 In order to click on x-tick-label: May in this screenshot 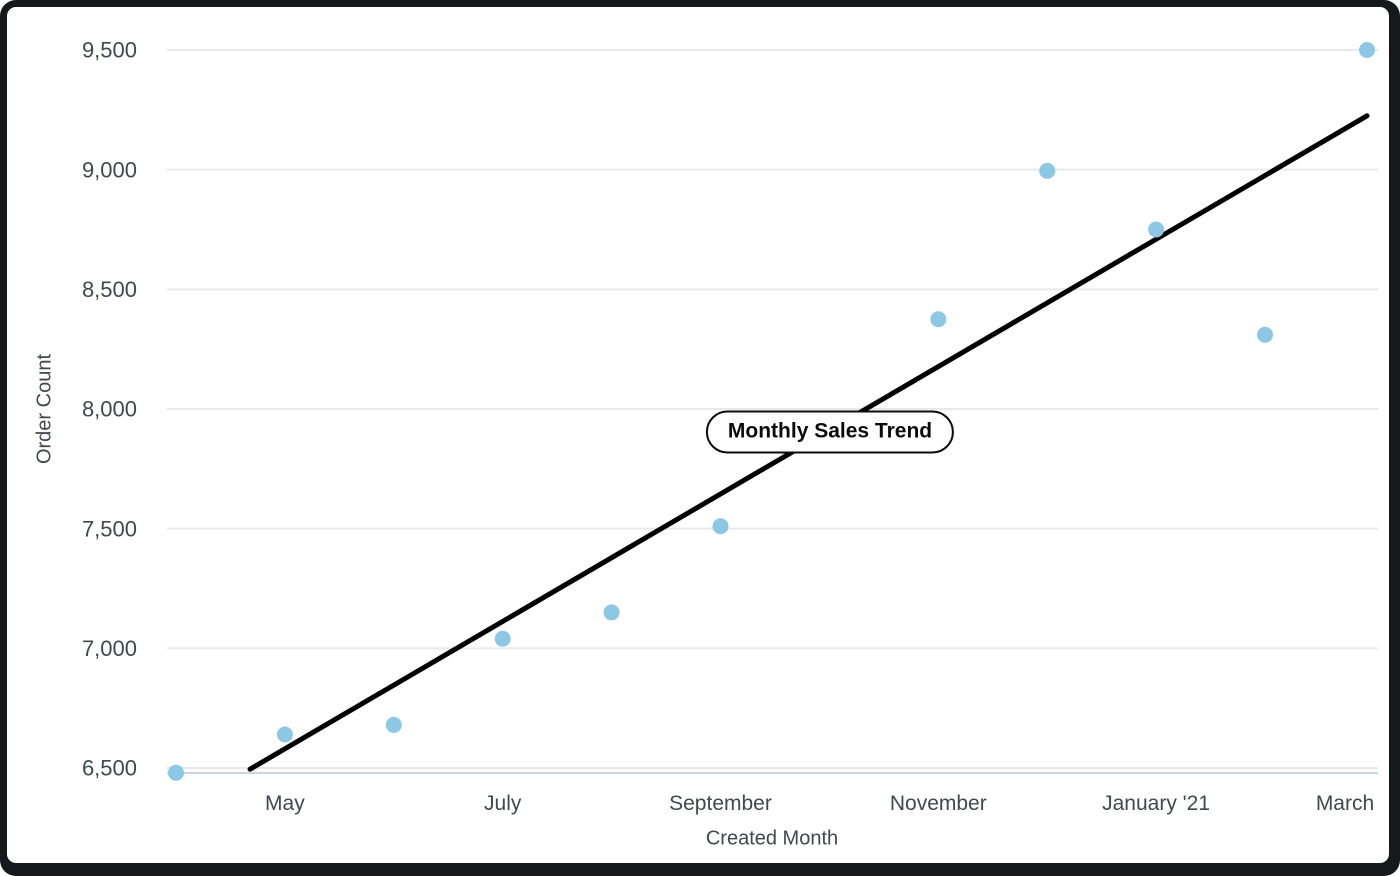, I will do `click(285, 803)`.